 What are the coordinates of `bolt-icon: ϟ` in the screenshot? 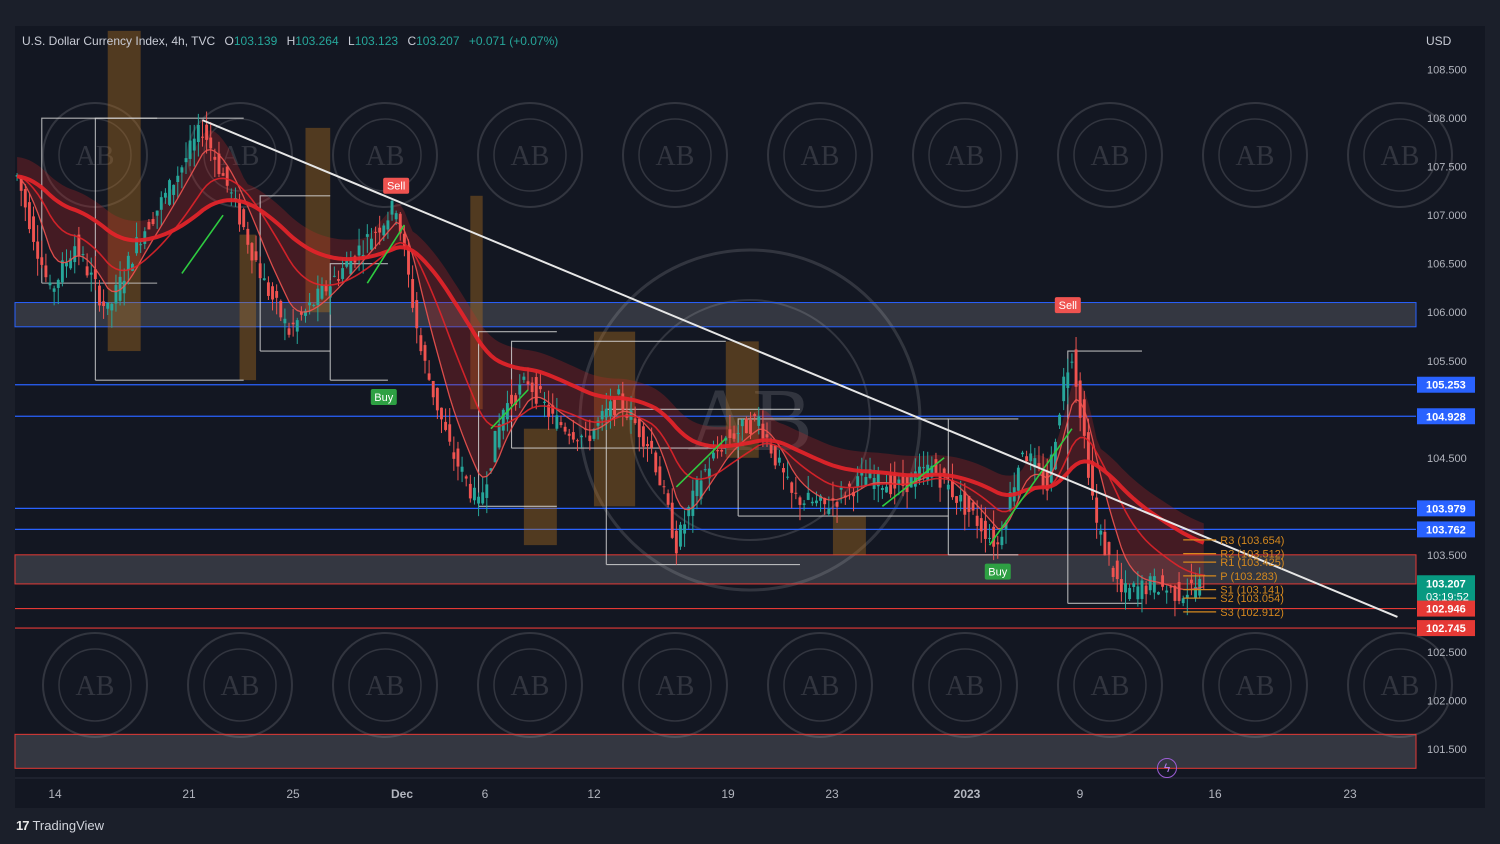 It's located at (1167, 768).